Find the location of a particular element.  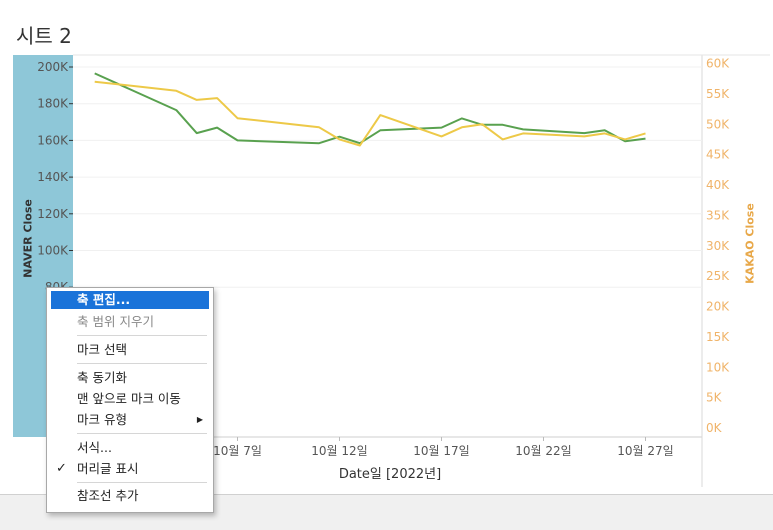

series-line-naver is located at coordinates (370, 108).